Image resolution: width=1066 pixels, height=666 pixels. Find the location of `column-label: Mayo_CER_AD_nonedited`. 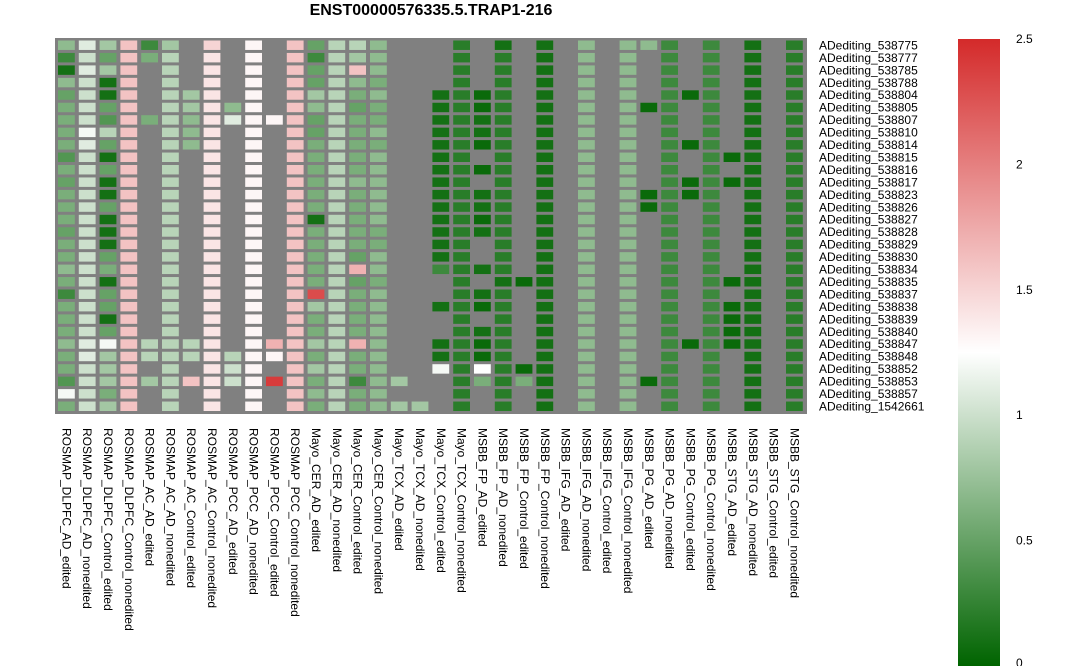

column-label: Mayo_CER_AD_nonedited is located at coordinates (337, 500).